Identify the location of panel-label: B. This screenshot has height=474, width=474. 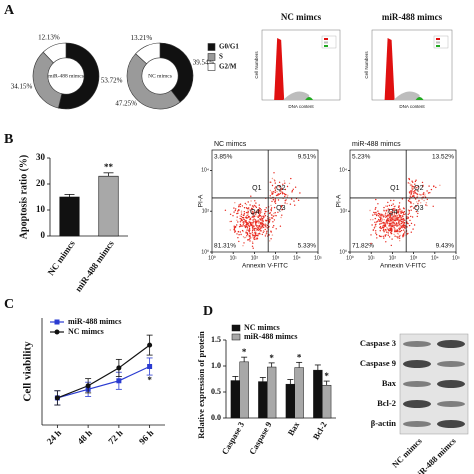
(8, 139).